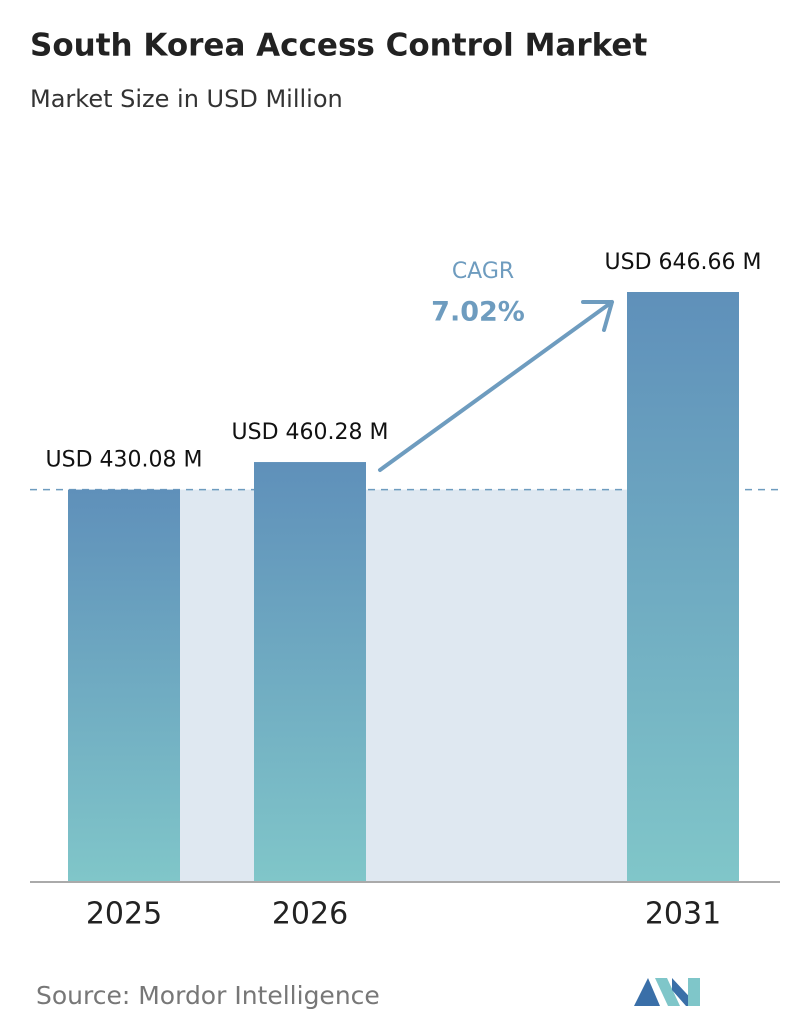  What do you see at coordinates (310, 432) in the screenshot?
I see `value-label: USD 460.28 M` at bounding box center [310, 432].